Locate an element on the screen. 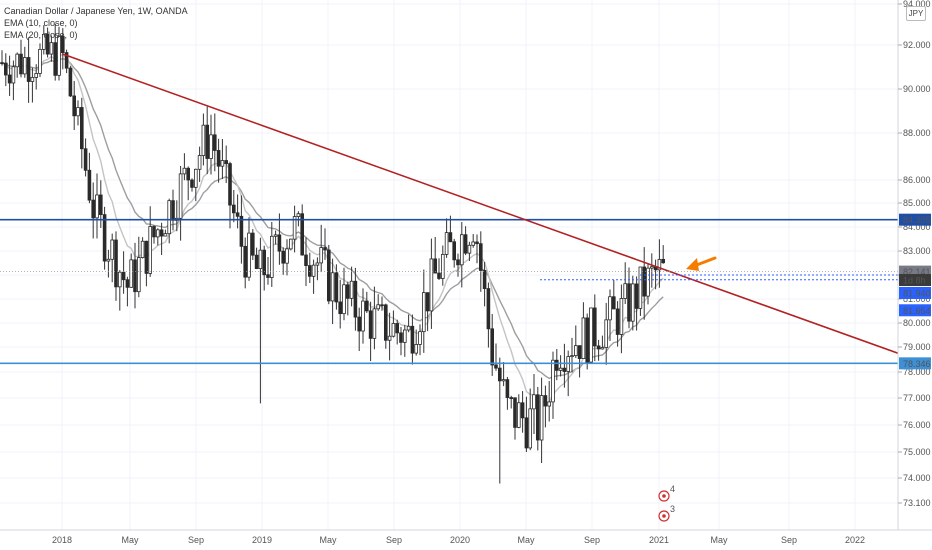 The image size is (932, 550). currency-badge: JPY is located at coordinates (916, 13).